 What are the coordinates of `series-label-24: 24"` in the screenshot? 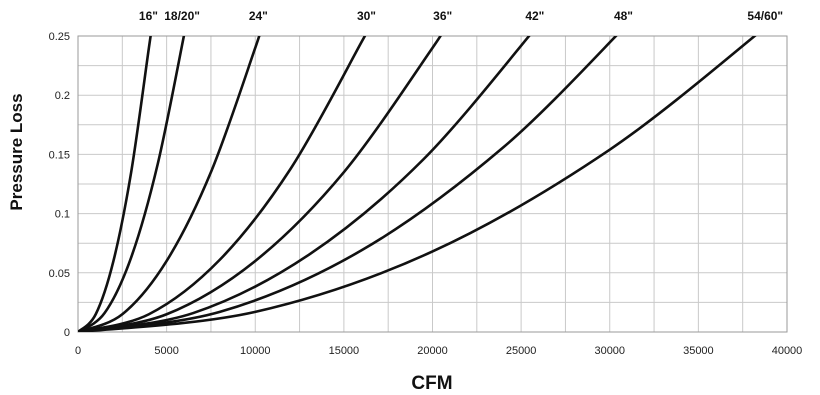 It's located at (258, 16).